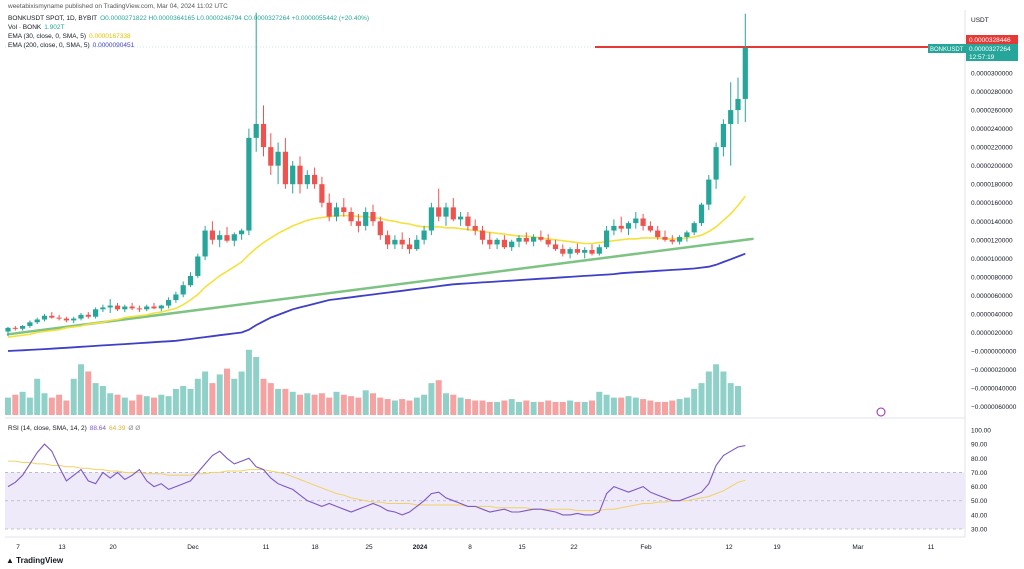  Describe the element at coordinates (34, 560) in the screenshot. I see `tradingview-logo: ▲ TradingView` at that location.